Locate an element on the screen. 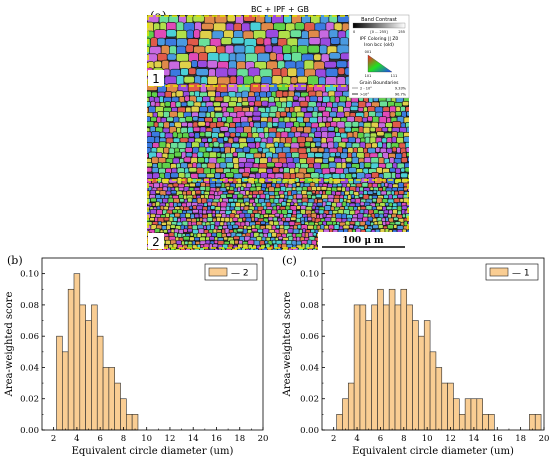  x-tick-label: 12 is located at coordinates (170, 439).